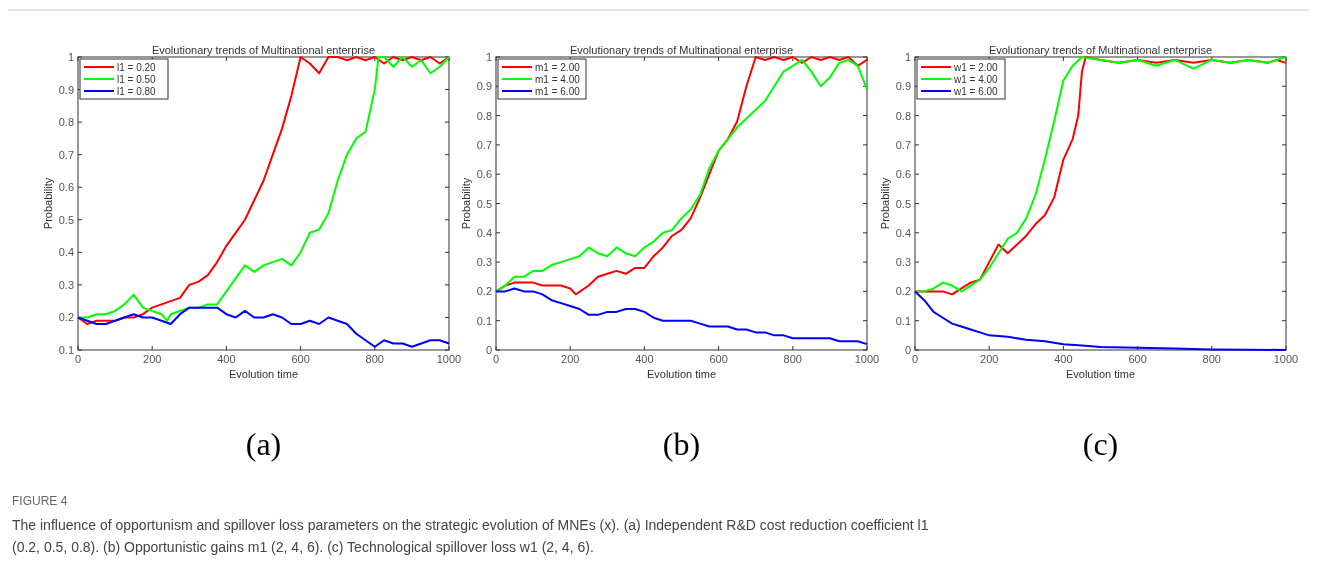 The width and height of the screenshot is (1317, 583). I want to click on text: (a), so click(263, 444).